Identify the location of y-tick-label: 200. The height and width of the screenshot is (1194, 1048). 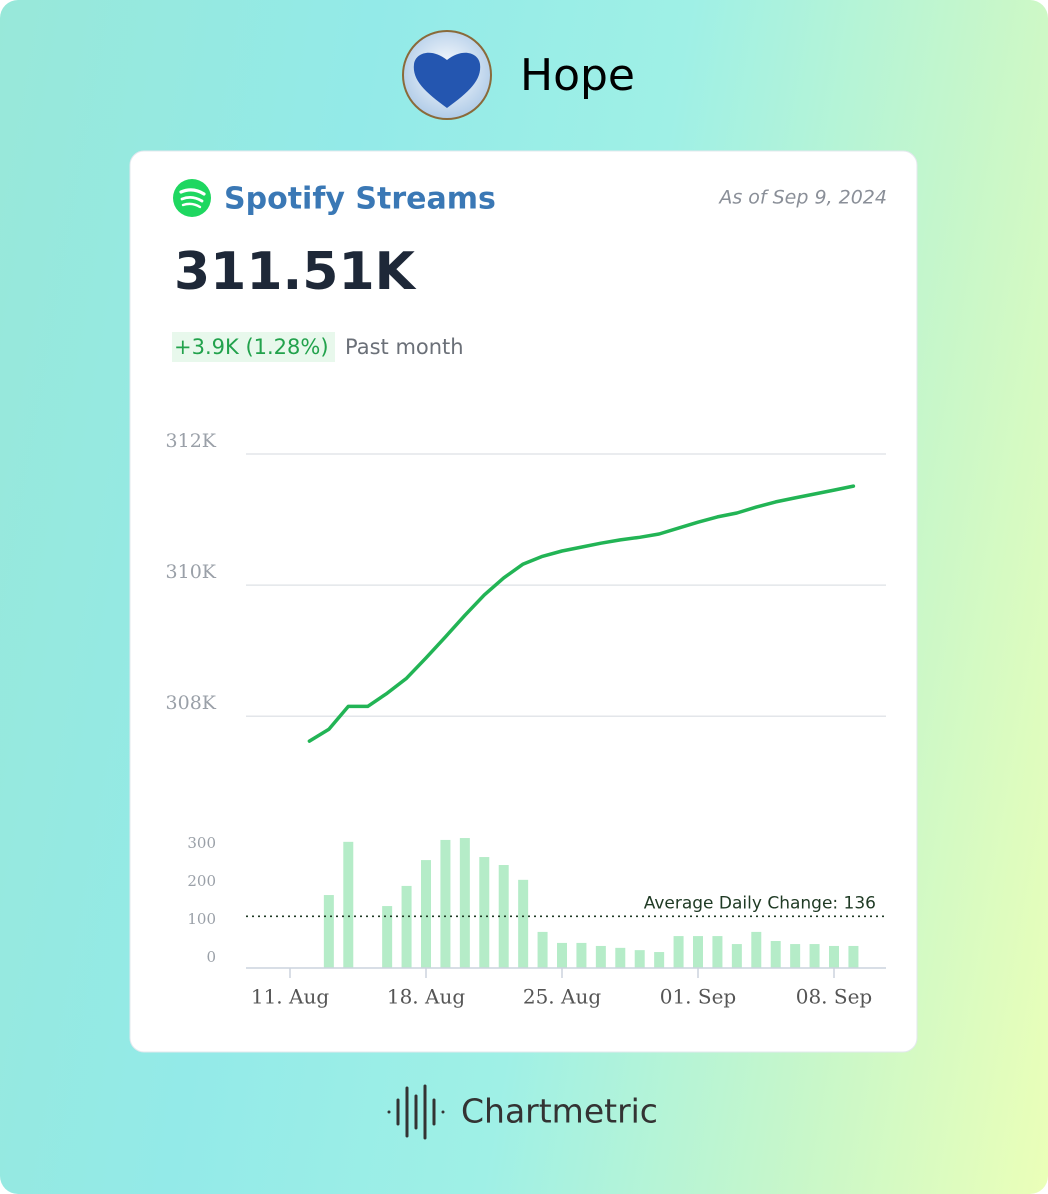
(201, 881).